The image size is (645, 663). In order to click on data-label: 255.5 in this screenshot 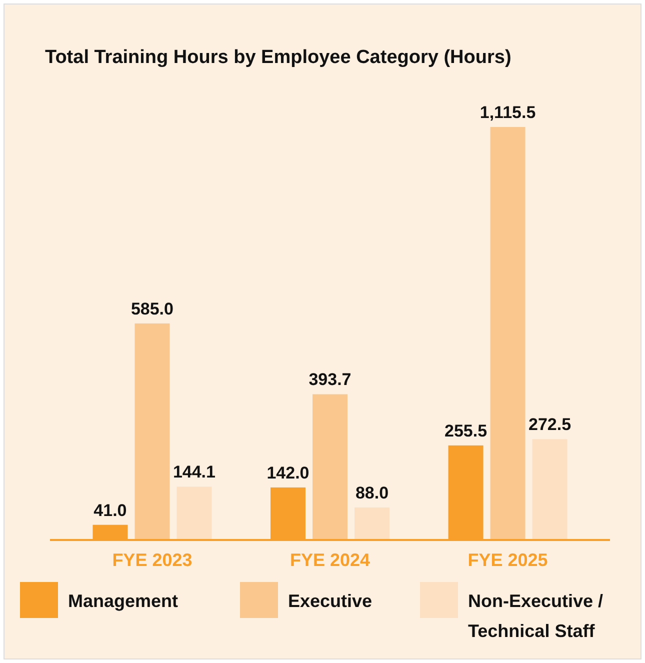, I will do `click(466, 430)`.